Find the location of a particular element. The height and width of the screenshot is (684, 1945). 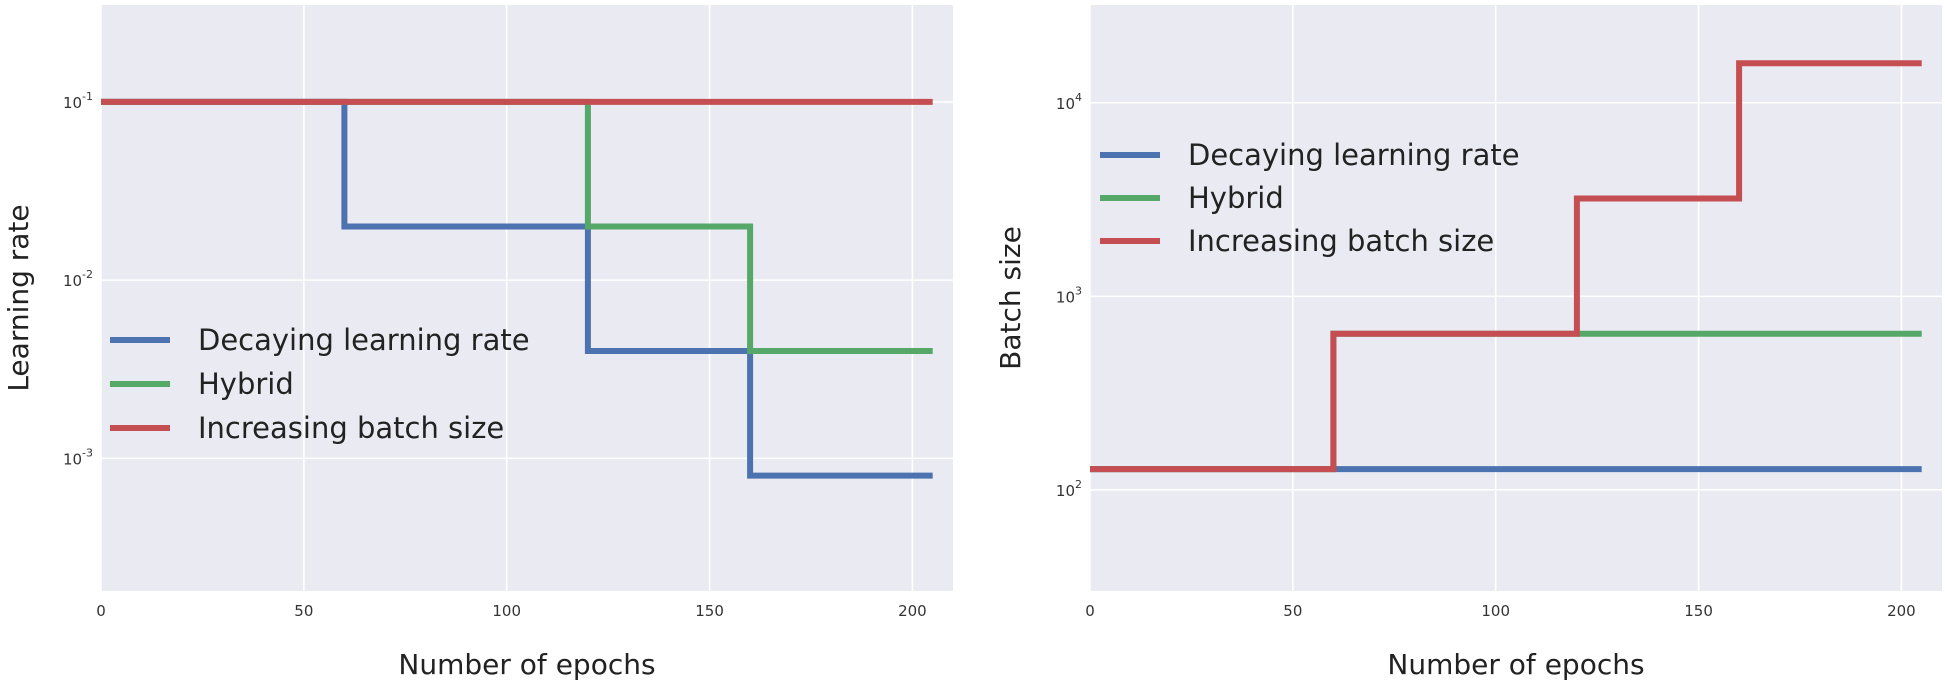

y-tick-exponent: -1 is located at coordinates (87, 96).